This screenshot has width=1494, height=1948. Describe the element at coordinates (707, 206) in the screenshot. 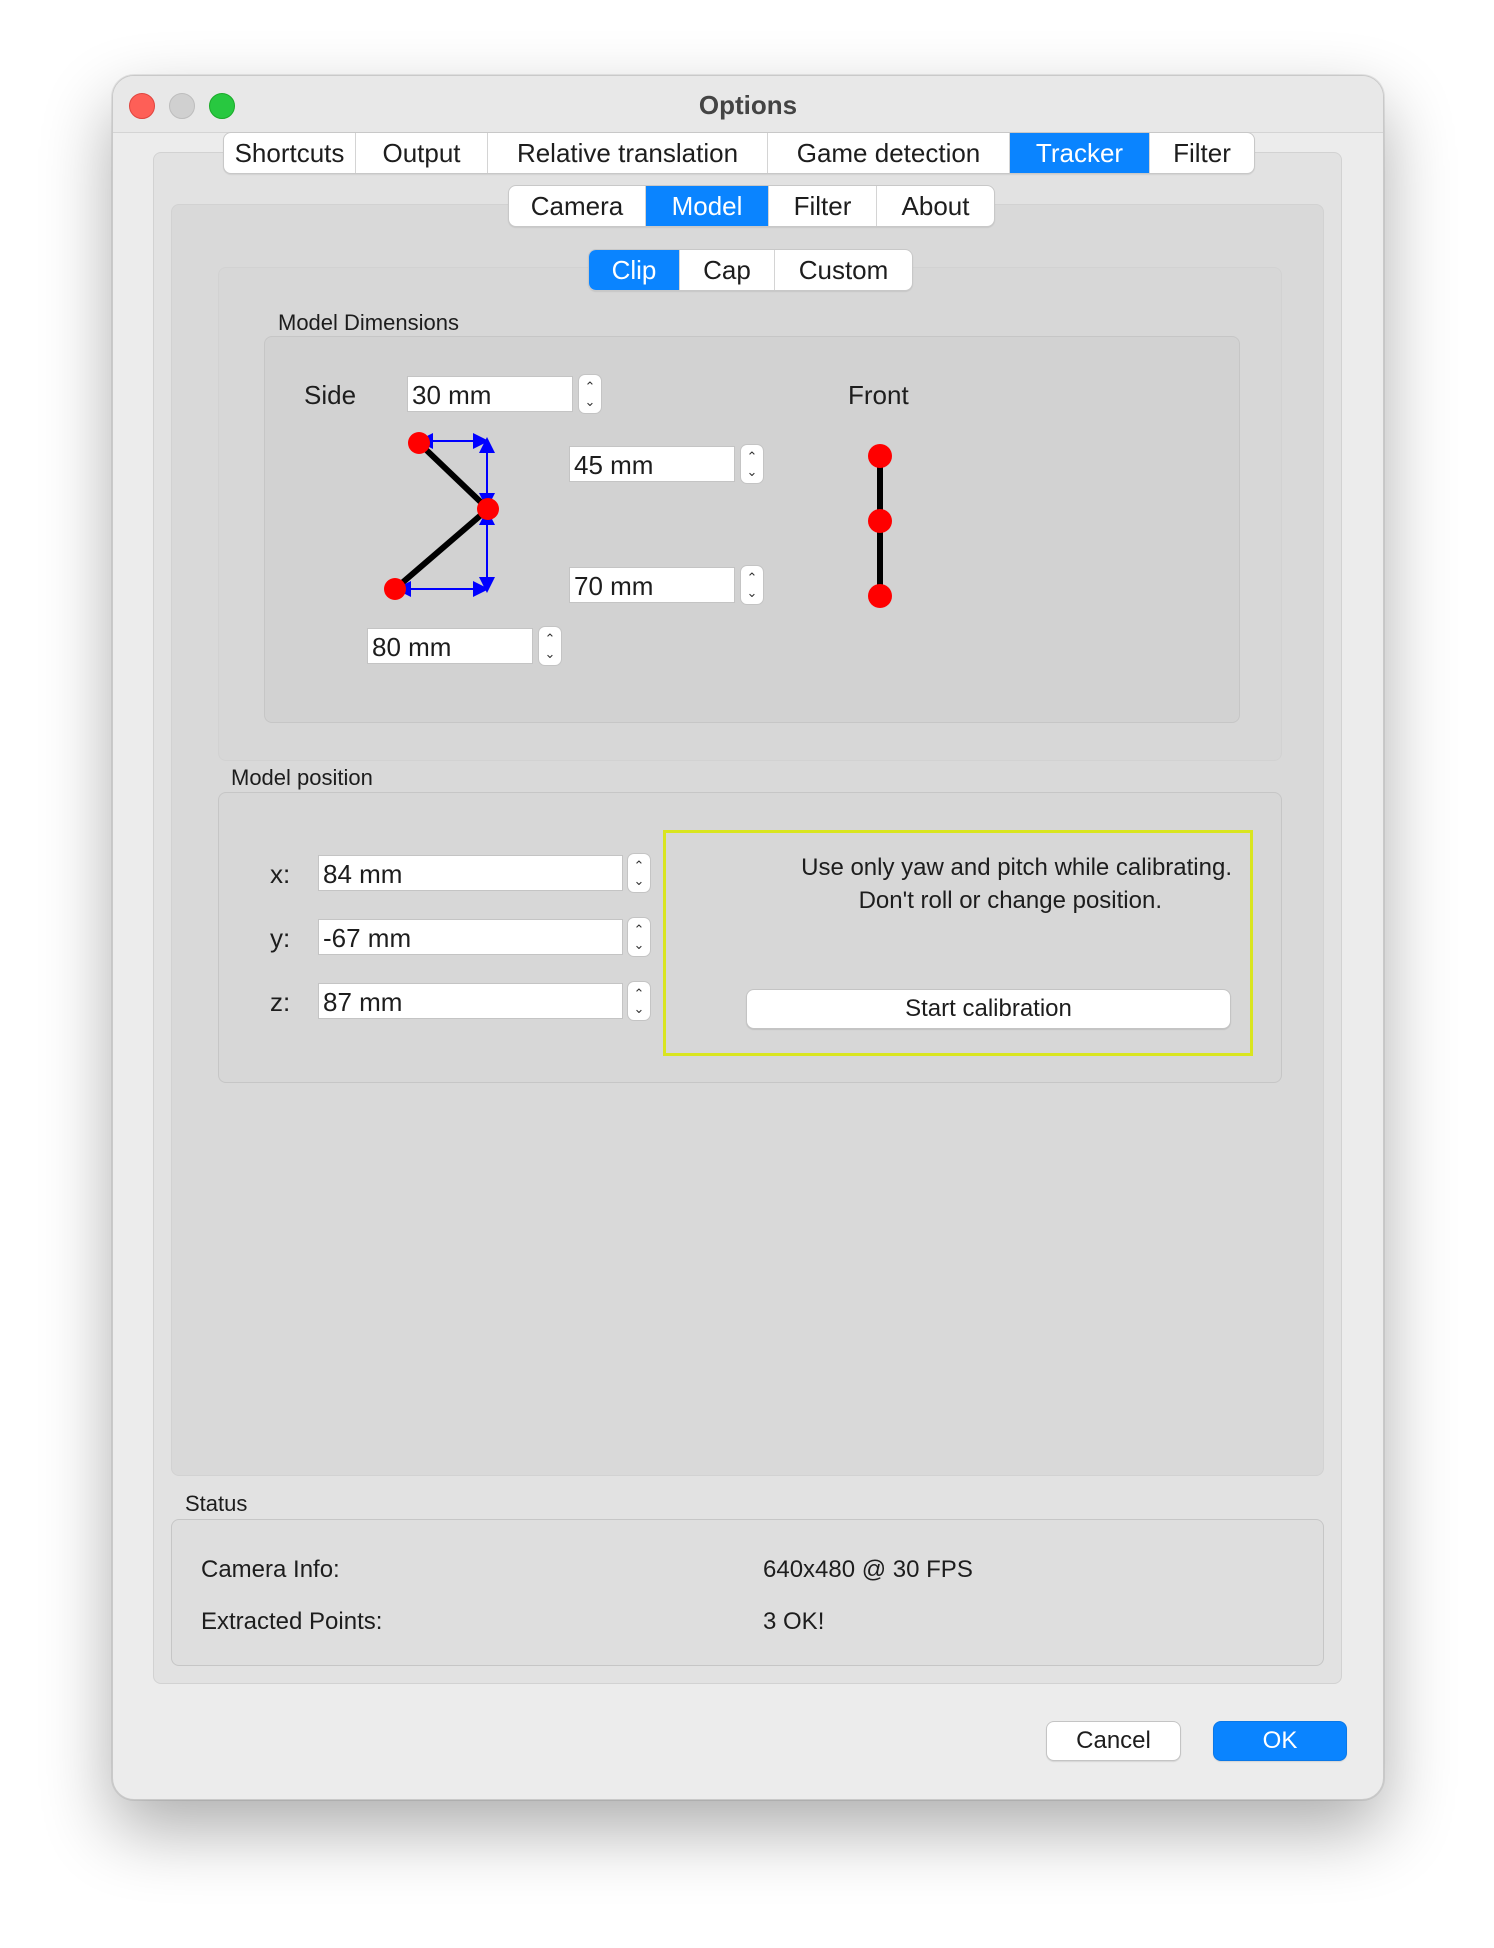

I see `tab-model: Model` at that location.